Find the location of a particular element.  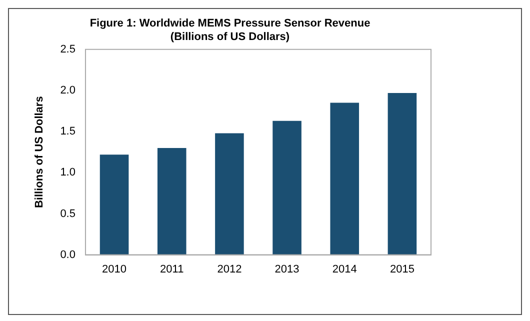

x-tick-label: 2011 is located at coordinates (172, 269).